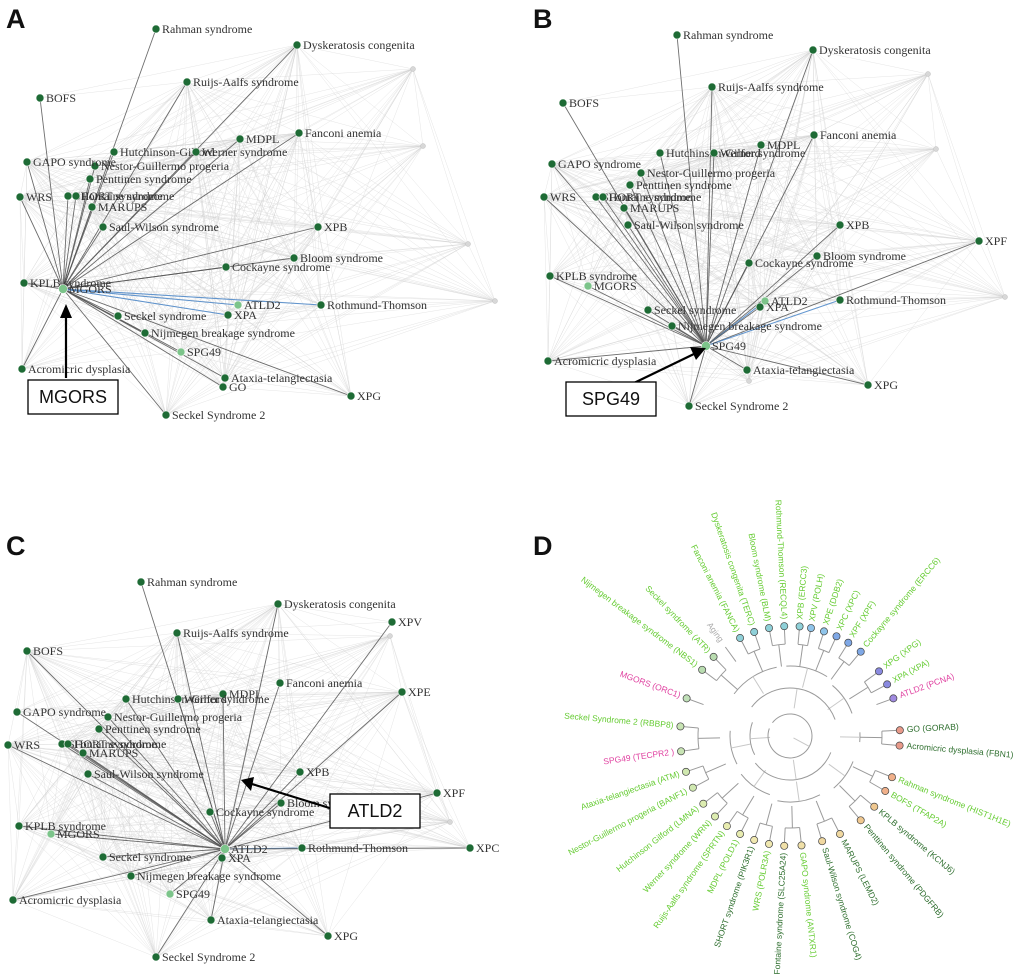  What do you see at coordinates (784, 845) in the screenshot?
I see `leaf-dot-fontaine-syndrome-slc25a24` at bounding box center [784, 845].